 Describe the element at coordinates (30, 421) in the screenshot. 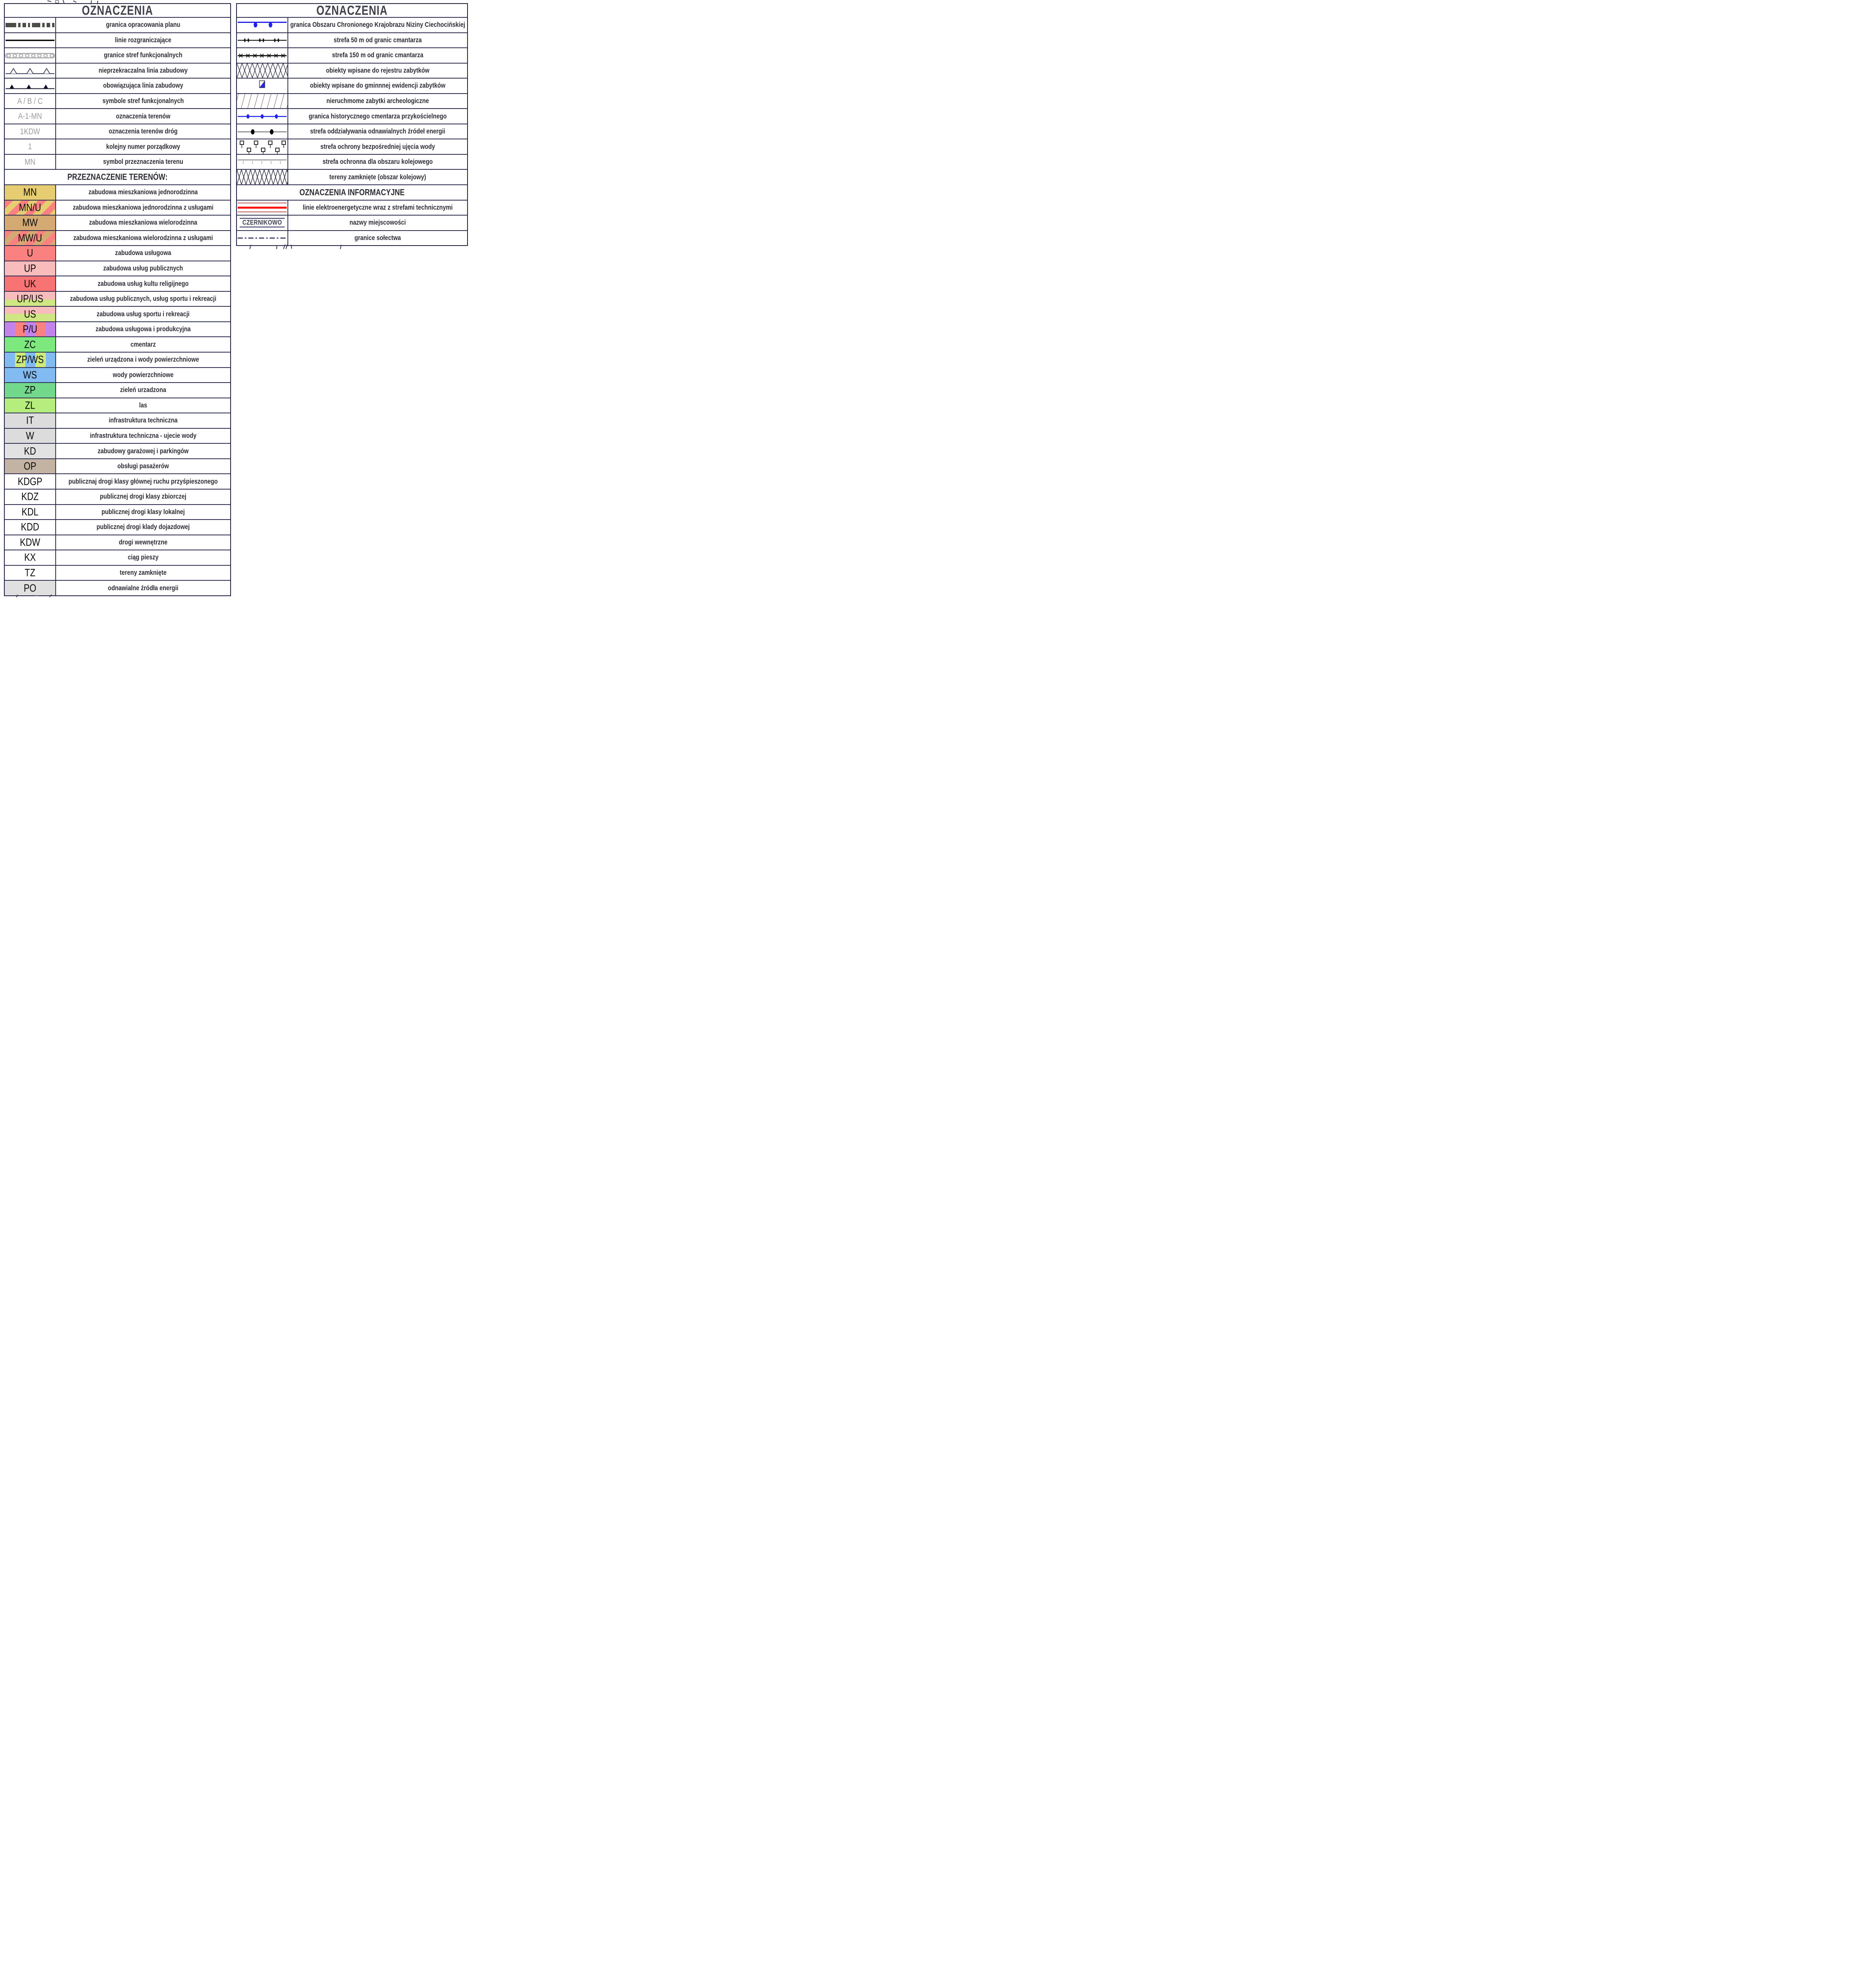

I see `land-use-code: IT` at that location.